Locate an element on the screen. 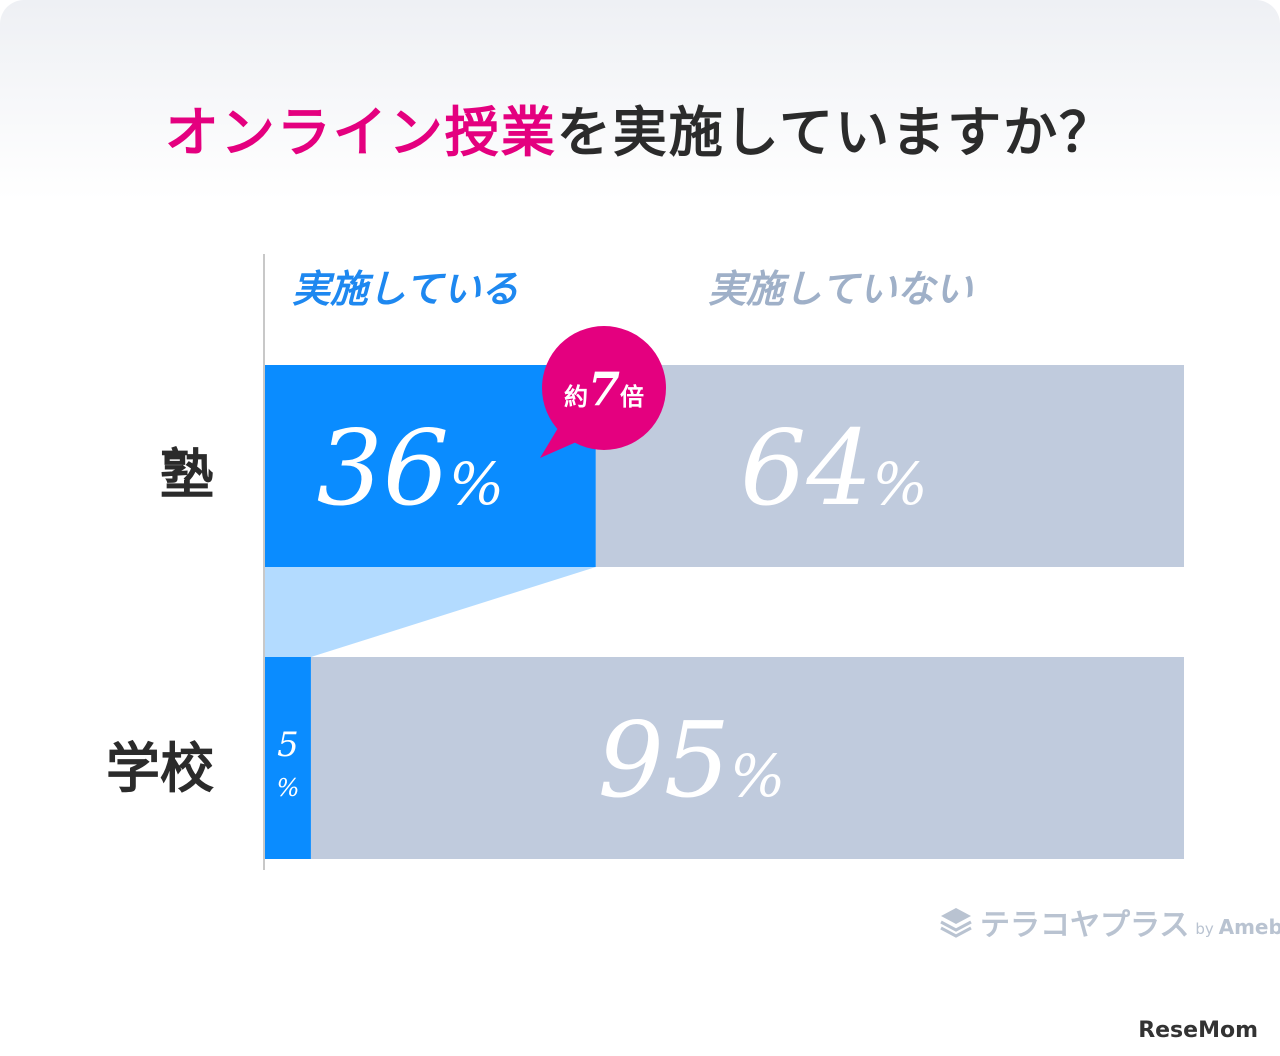 This screenshot has height=1056, width=1280. ratio-callout-bubble is located at coordinates (603, 392).